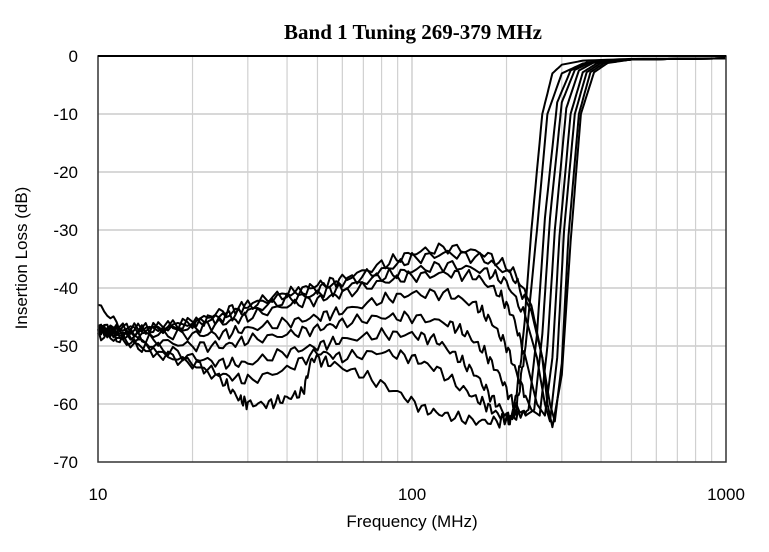  Describe the element at coordinates (73, 56) in the screenshot. I see `y-tick-label: 0` at that location.